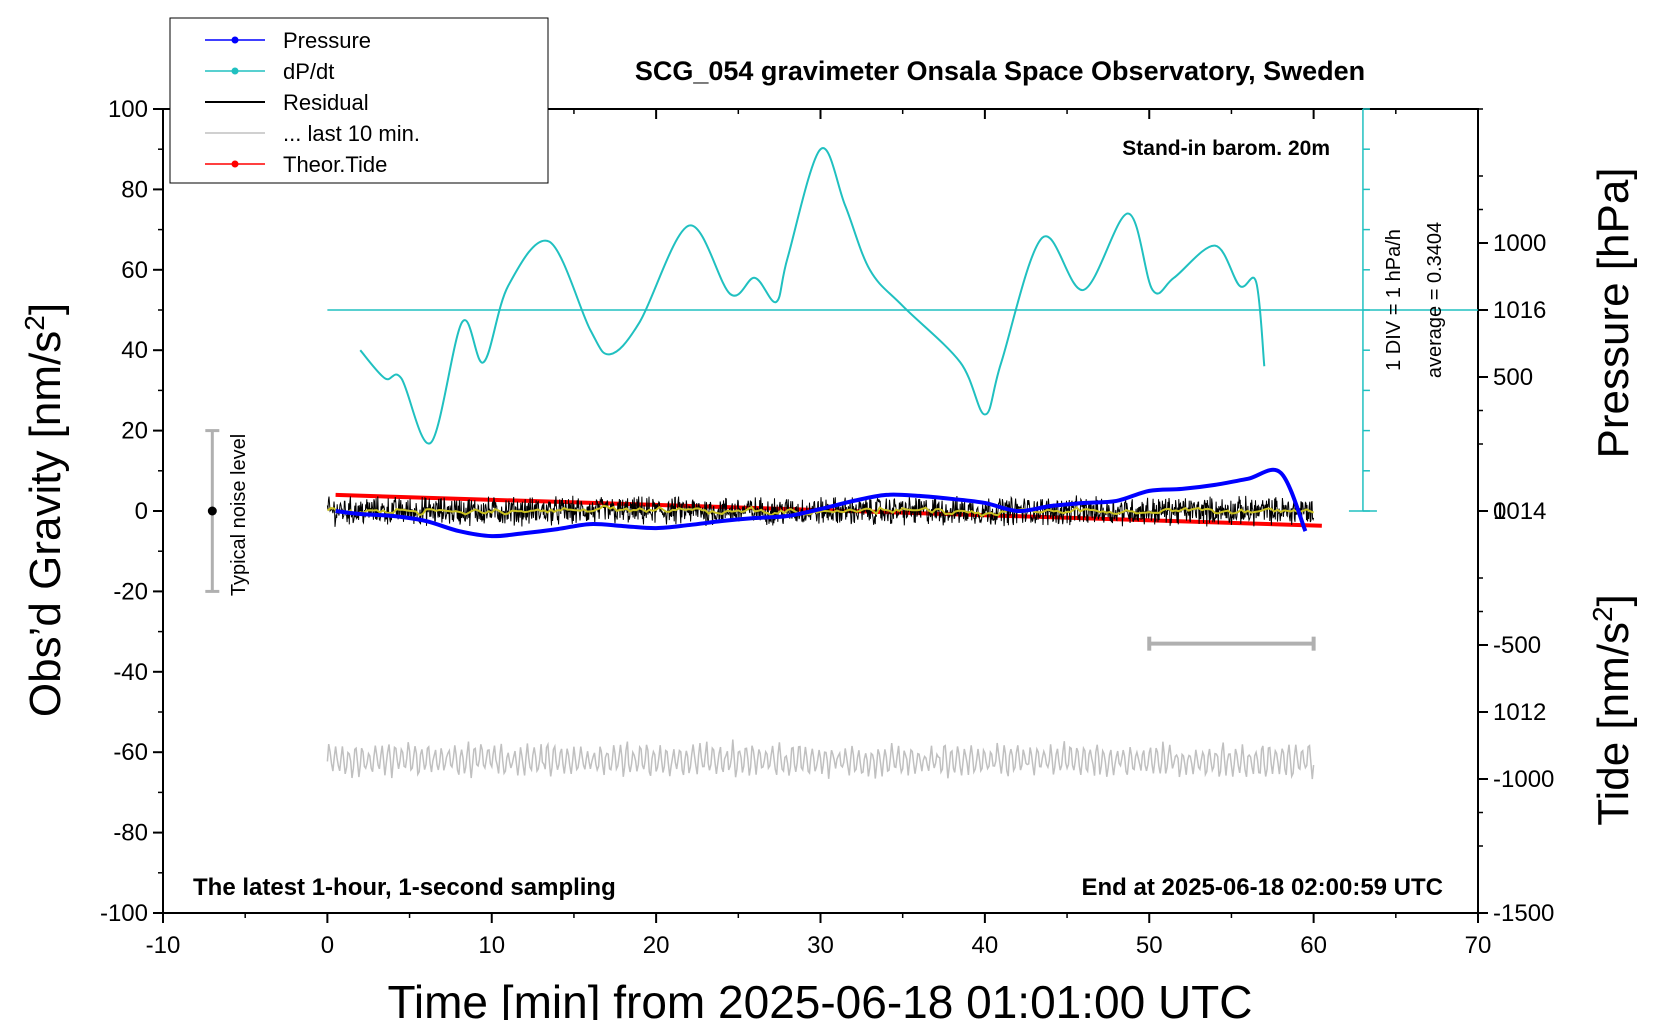 Image resolution: width=1660 pixels, height=1020 pixels. What do you see at coordinates (124, 913) in the screenshot?
I see `y-tick-label: -100` at bounding box center [124, 913].